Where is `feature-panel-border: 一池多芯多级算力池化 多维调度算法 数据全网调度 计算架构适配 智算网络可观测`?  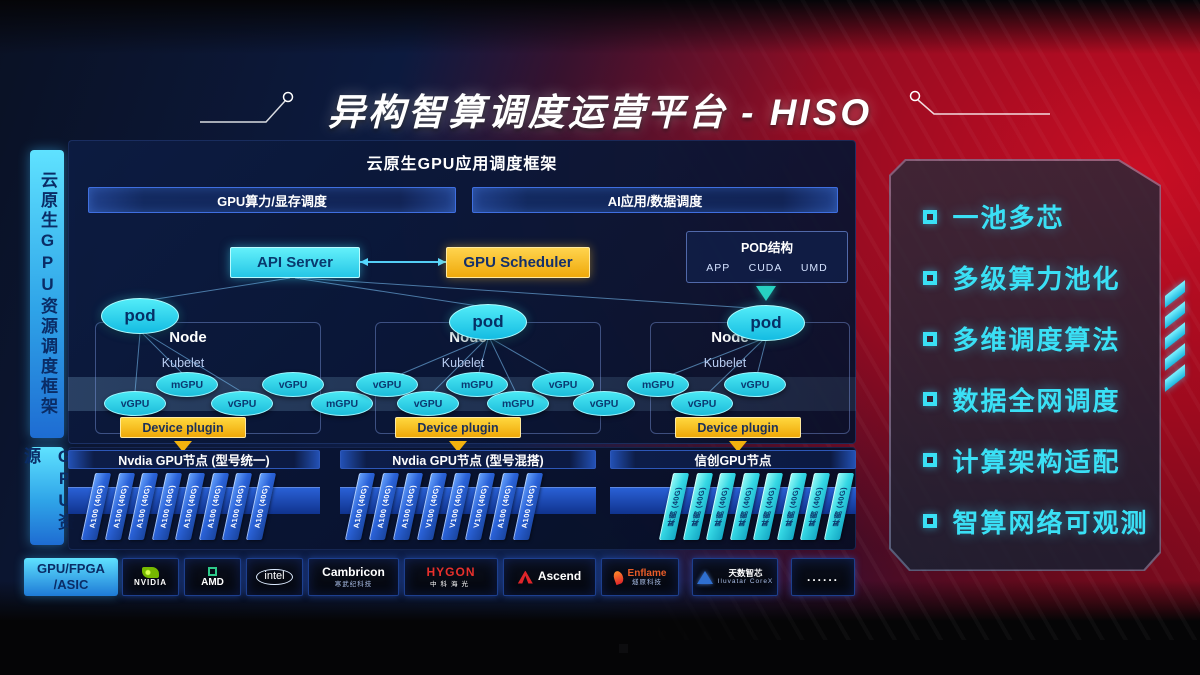 feature-panel-border: 一池多芯多级算力池化 多维调度算法 数据全网调度 计算架构适配 智算网络可观测 is located at coordinates (1025, 365).